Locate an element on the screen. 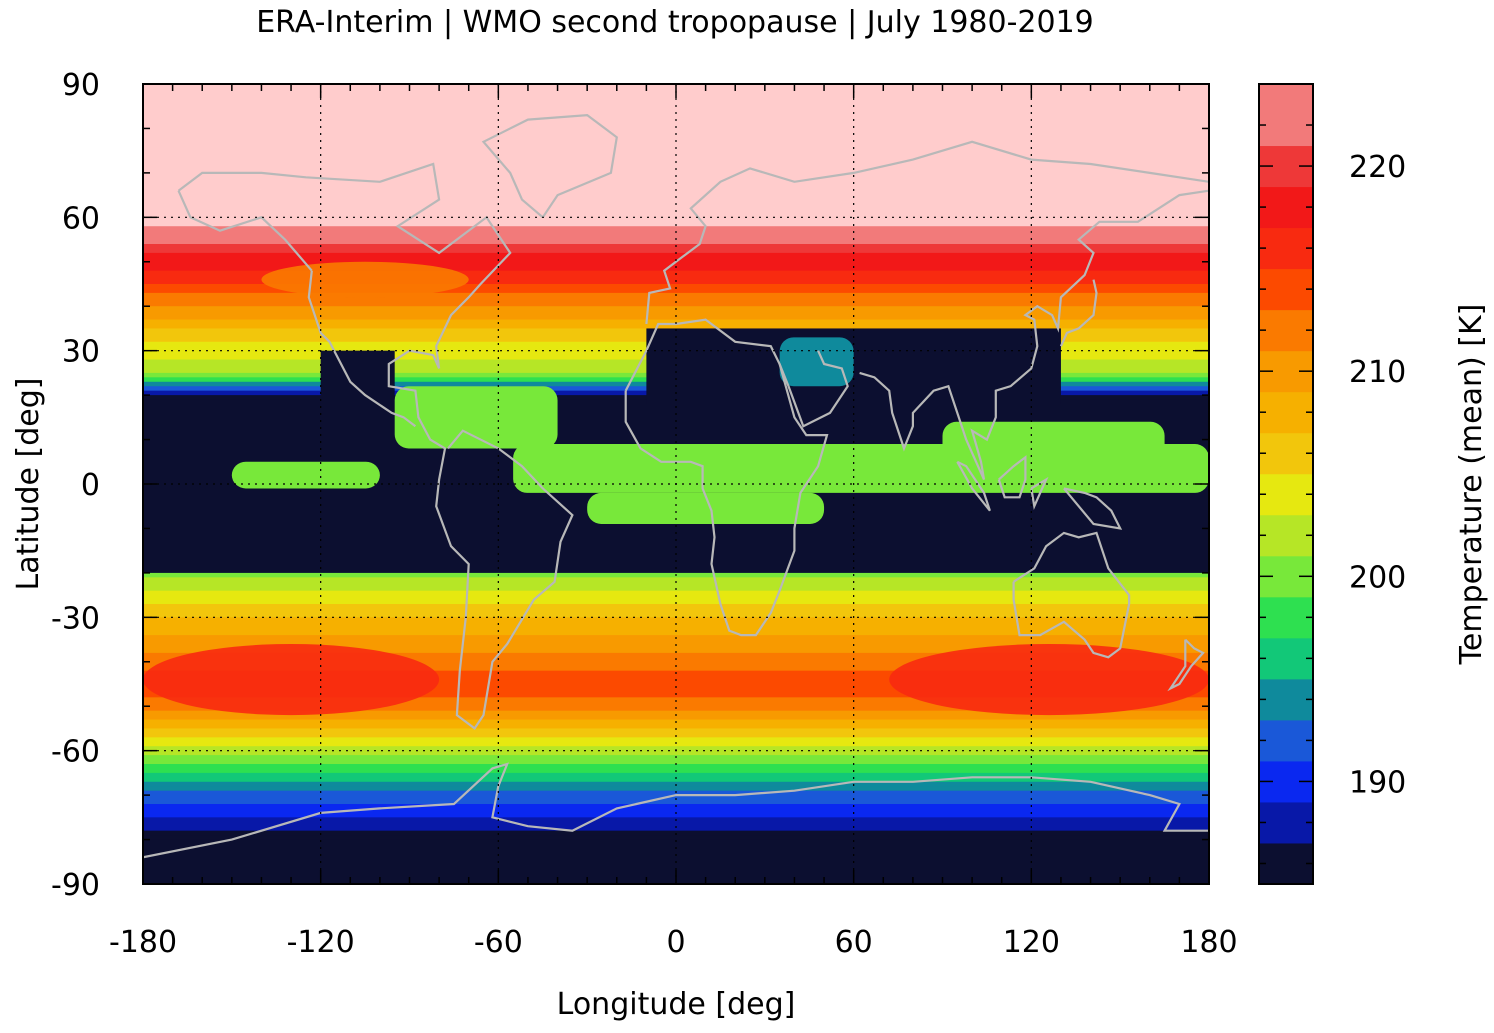  y-tick-label: -30 is located at coordinates (75, 618).